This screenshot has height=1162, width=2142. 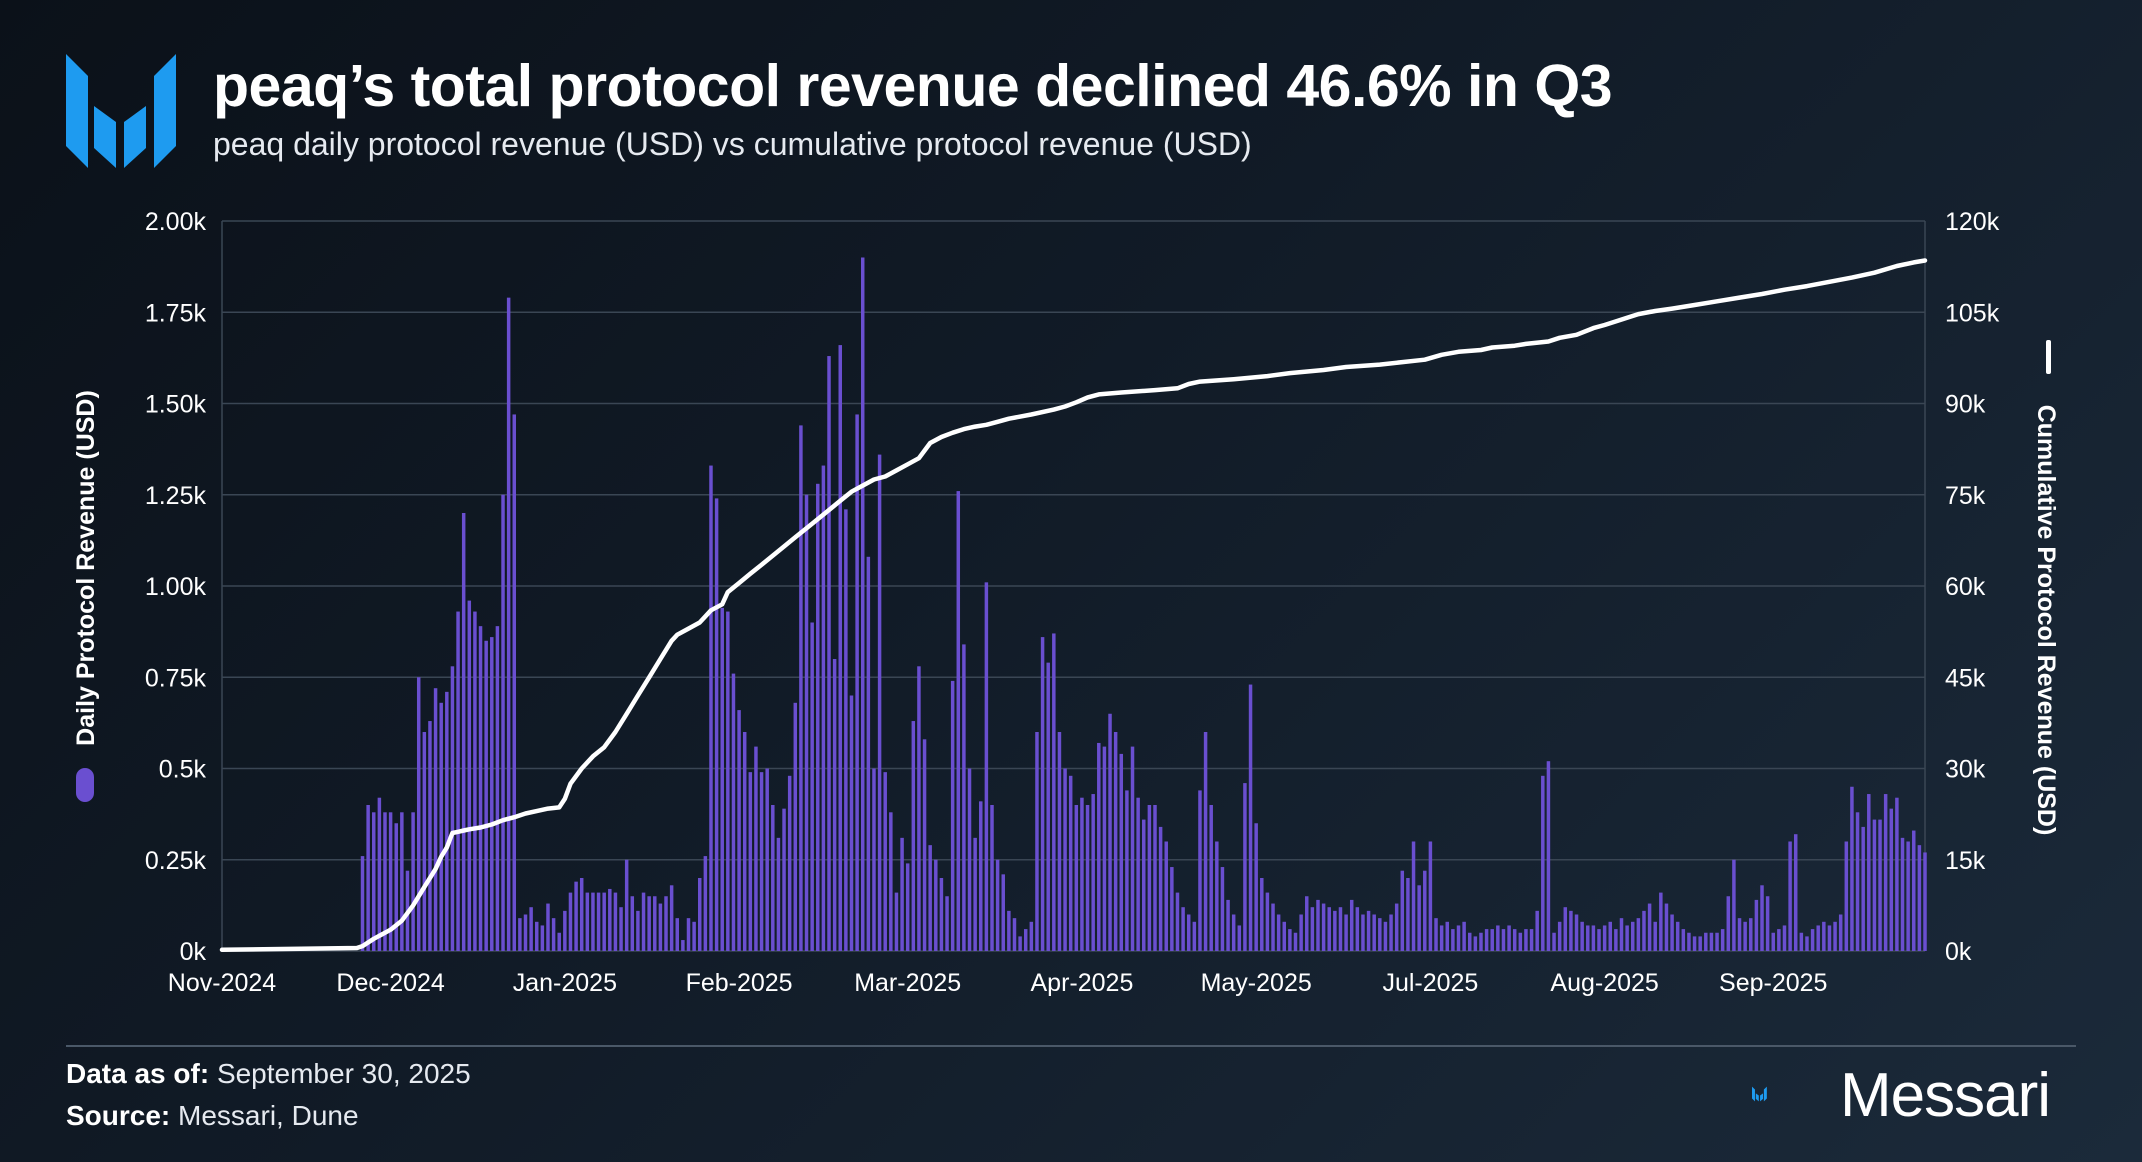 What do you see at coordinates (739, 983) in the screenshot?
I see `x-tick-label: Feb-2025` at bounding box center [739, 983].